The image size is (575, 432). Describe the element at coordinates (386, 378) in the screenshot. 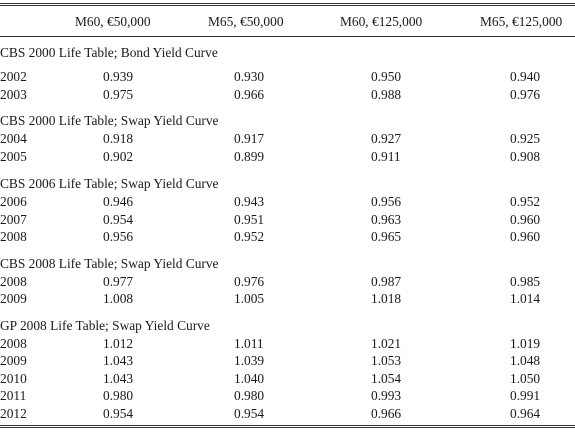

I see `cell-value: 1.054` at that location.